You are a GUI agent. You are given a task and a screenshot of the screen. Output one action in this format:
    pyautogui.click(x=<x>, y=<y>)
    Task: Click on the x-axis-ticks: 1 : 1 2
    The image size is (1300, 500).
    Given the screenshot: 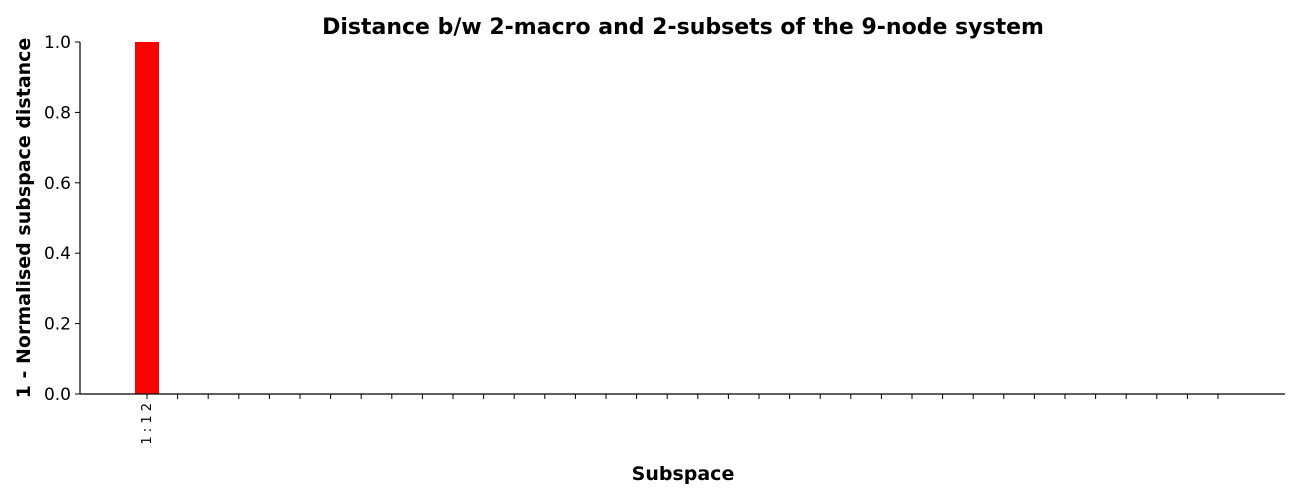 What is the action you would take?
    pyautogui.click(x=679, y=419)
    